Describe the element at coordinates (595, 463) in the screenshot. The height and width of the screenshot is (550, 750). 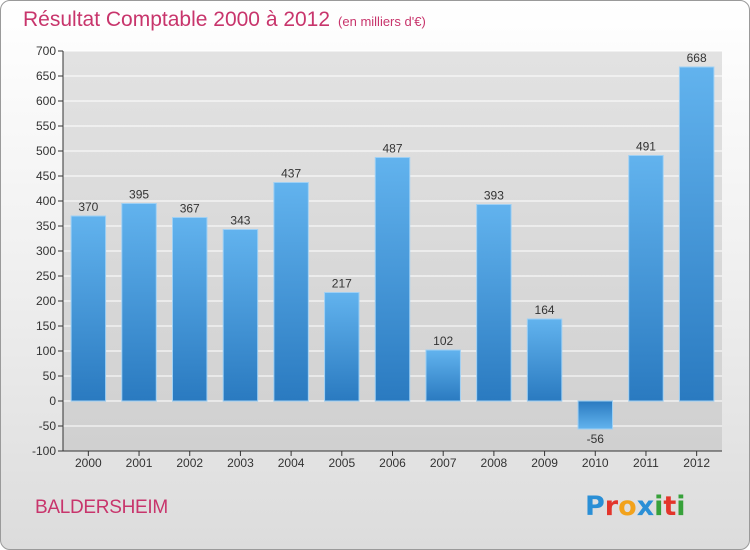
I see `x-tick-label: 2010` at that location.